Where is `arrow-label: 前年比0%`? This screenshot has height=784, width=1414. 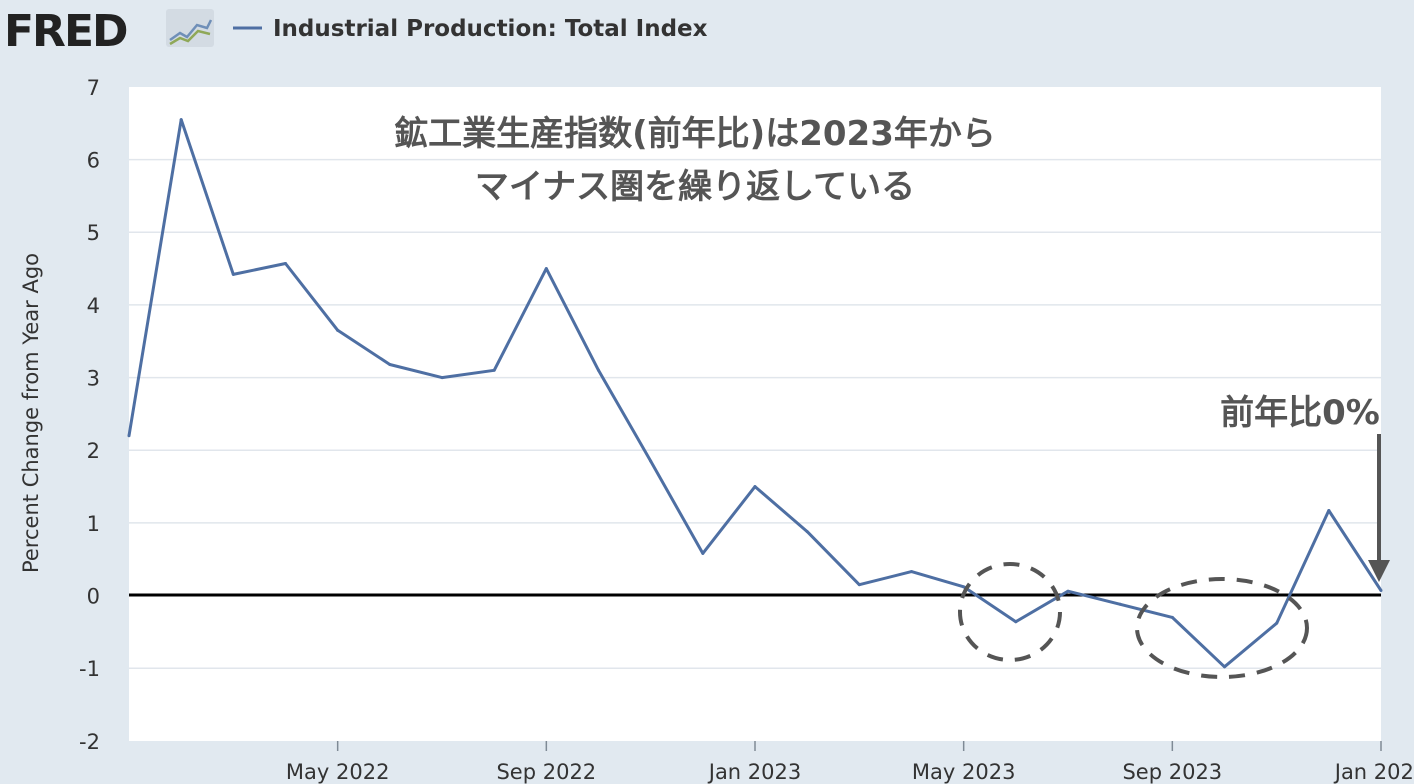
arrow-label: 前年比0% is located at coordinates (1300, 413).